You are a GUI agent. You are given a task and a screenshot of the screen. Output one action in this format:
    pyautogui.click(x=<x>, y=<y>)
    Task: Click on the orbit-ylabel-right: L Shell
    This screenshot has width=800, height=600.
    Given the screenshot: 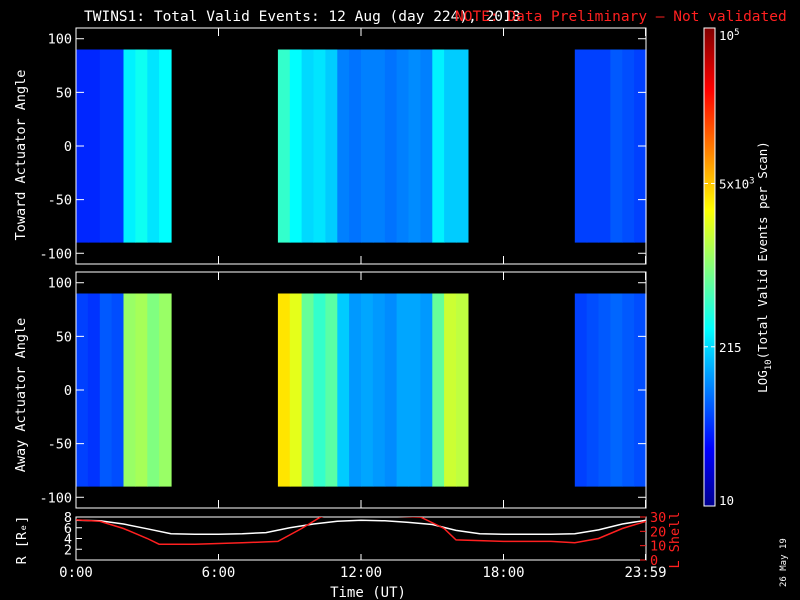 What is the action you would take?
    pyautogui.click(x=675, y=540)
    